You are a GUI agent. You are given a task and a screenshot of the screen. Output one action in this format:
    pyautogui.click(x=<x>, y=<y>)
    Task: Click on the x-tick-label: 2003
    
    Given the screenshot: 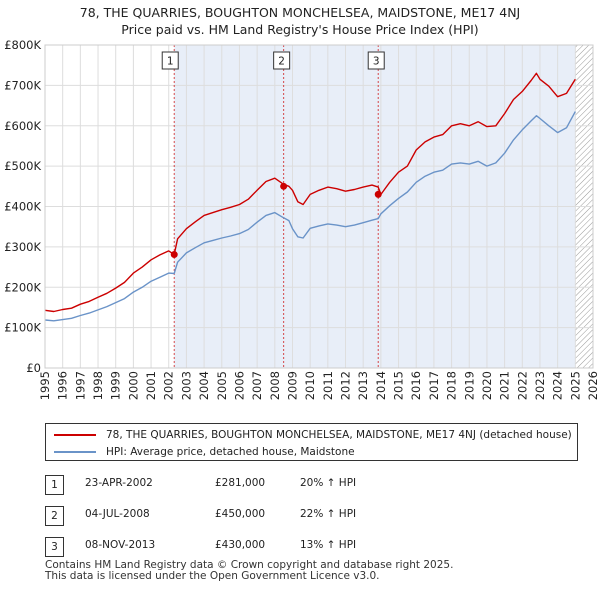 What is the action you would take?
    pyautogui.click(x=186, y=385)
    